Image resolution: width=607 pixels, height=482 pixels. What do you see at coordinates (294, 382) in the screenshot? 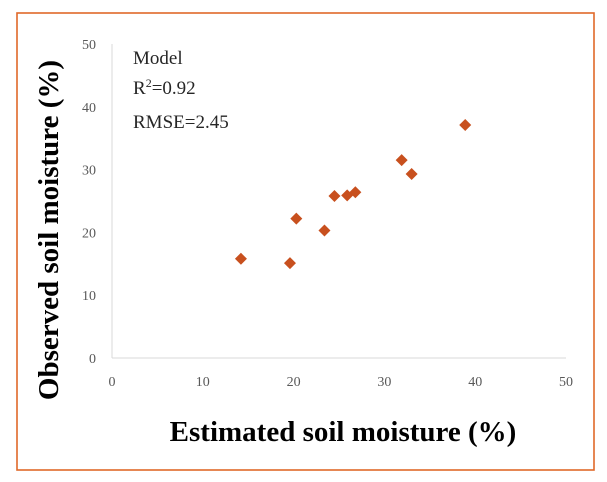
I see `x-tick-label: 20` at bounding box center [294, 382].